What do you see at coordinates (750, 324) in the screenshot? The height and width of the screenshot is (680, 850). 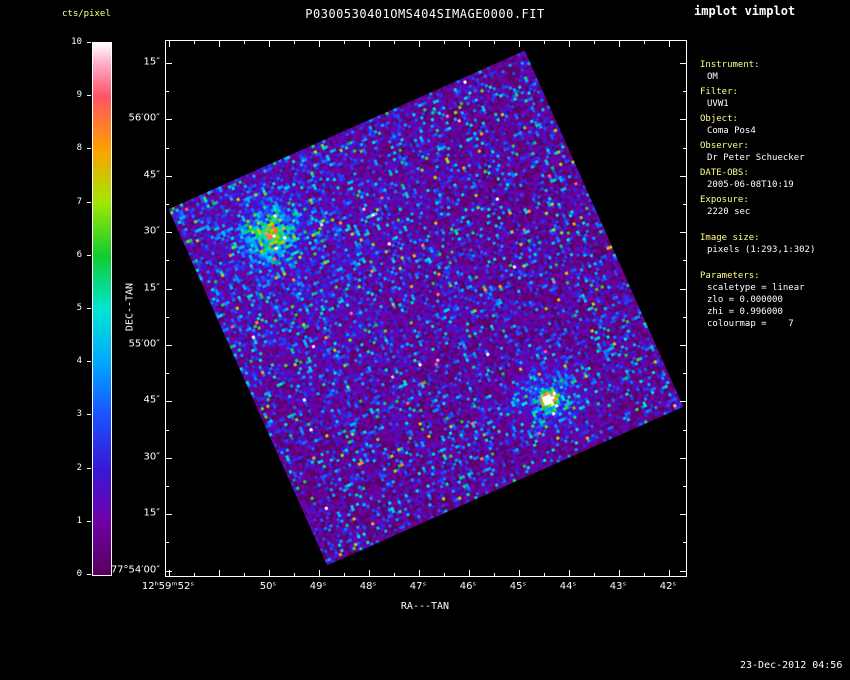 I see `metadata-value: colourmap = 7` at bounding box center [750, 324].